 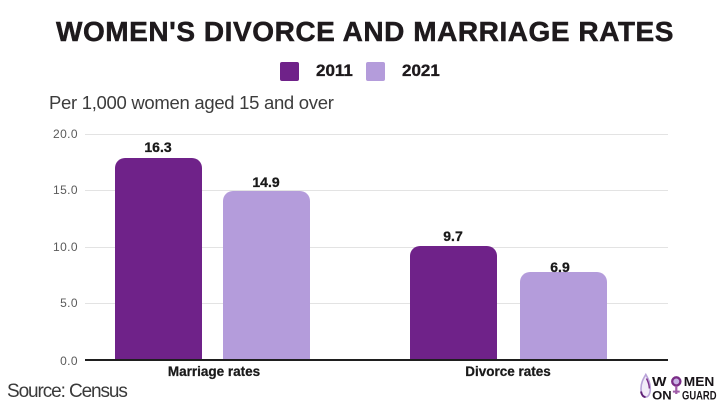 What do you see at coordinates (659, 382) in the screenshot?
I see `svg-text: W` at bounding box center [659, 382].